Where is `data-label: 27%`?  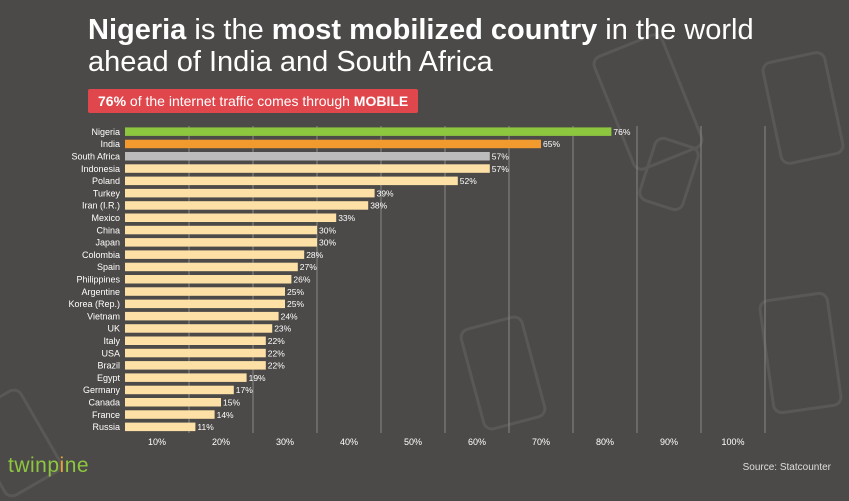
data-label: 27% is located at coordinates (308, 267).